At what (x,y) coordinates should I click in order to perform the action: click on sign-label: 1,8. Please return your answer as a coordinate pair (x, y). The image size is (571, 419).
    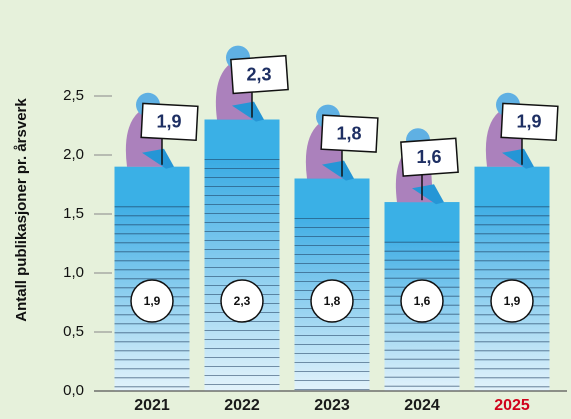
    Looking at the image, I should click on (348, 133).